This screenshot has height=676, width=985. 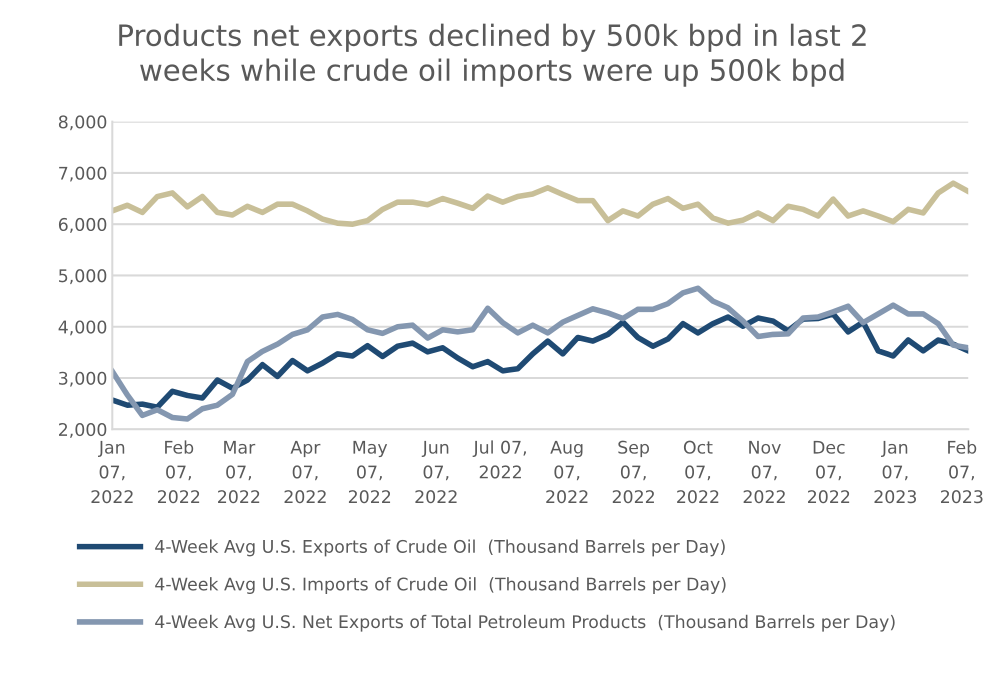 What do you see at coordinates (239, 472) in the screenshot?
I see `x-tick-label: Mar 07, 2022` at bounding box center [239, 472].